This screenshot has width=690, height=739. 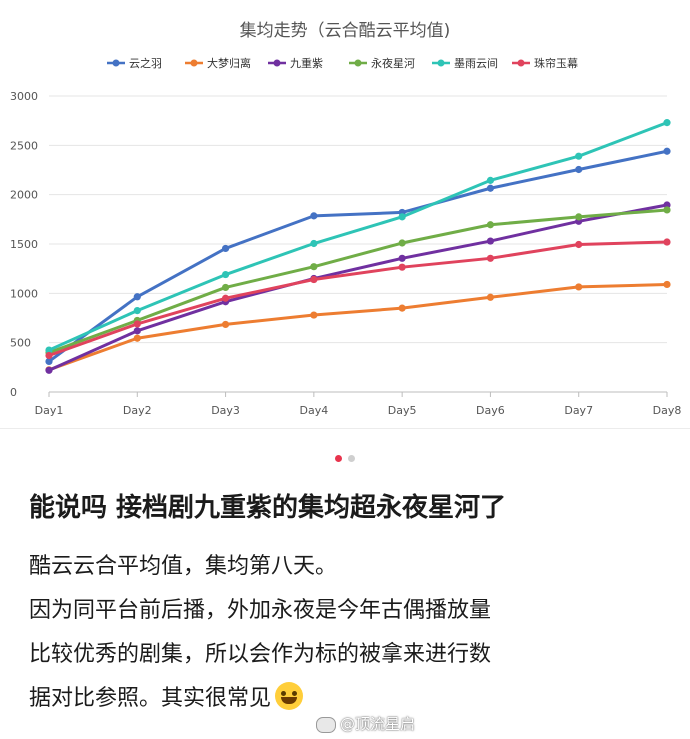 I want to click on legend-label: 墨雨云间, so click(x=476, y=63).